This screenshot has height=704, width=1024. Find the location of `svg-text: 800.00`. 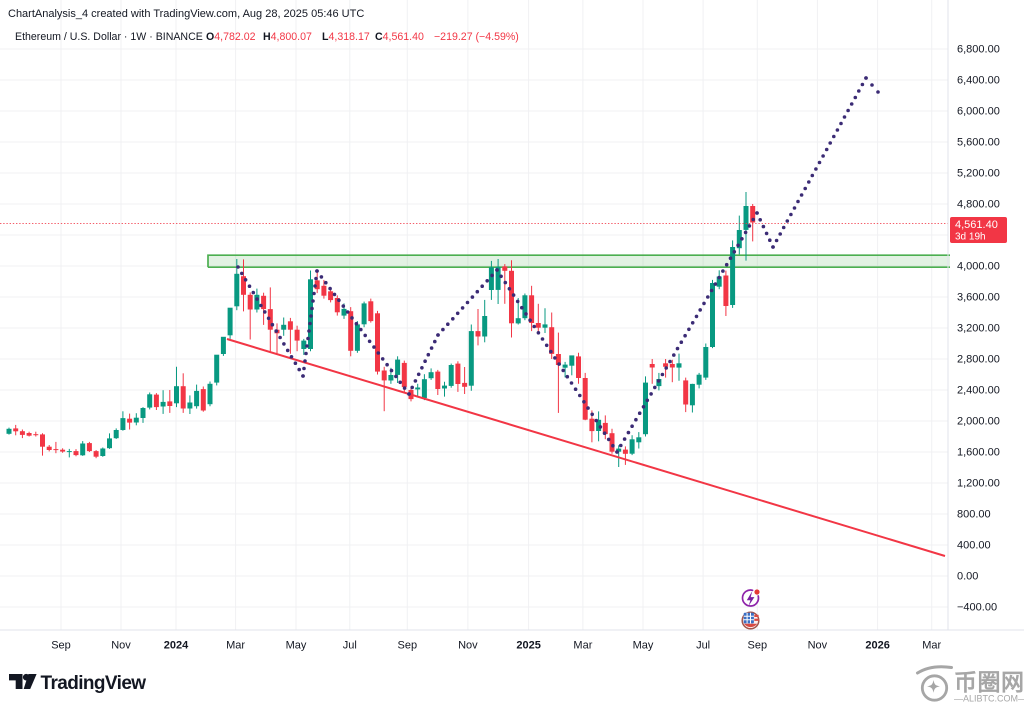

svg-text: 800.00 is located at coordinates (974, 515).